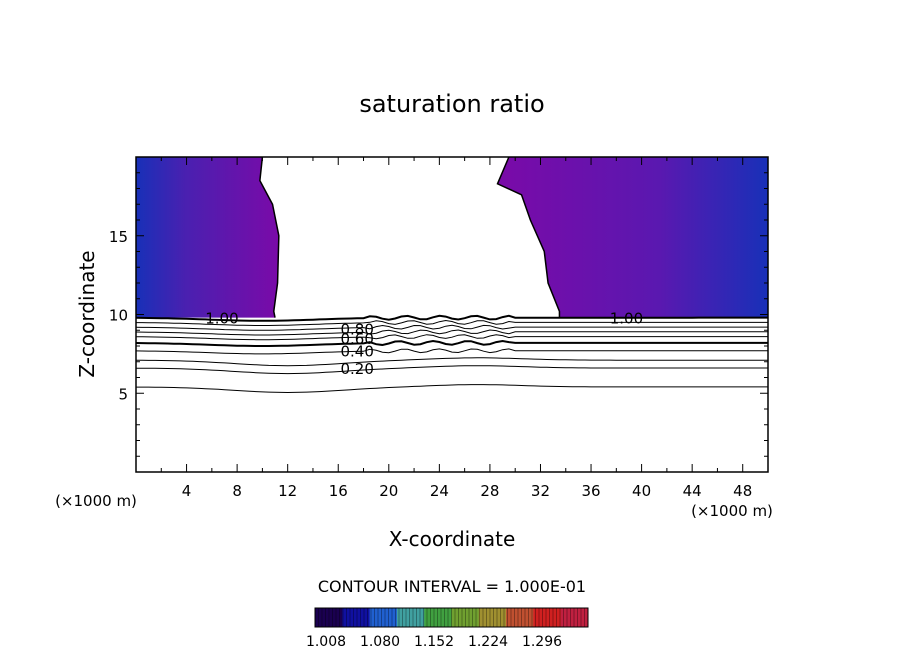 This screenshot has width=904, height=654. What do you see at coordinates (118, 237) in the screenshot?
I see `y-tick-label: 15` at bounding box center [118, 237].